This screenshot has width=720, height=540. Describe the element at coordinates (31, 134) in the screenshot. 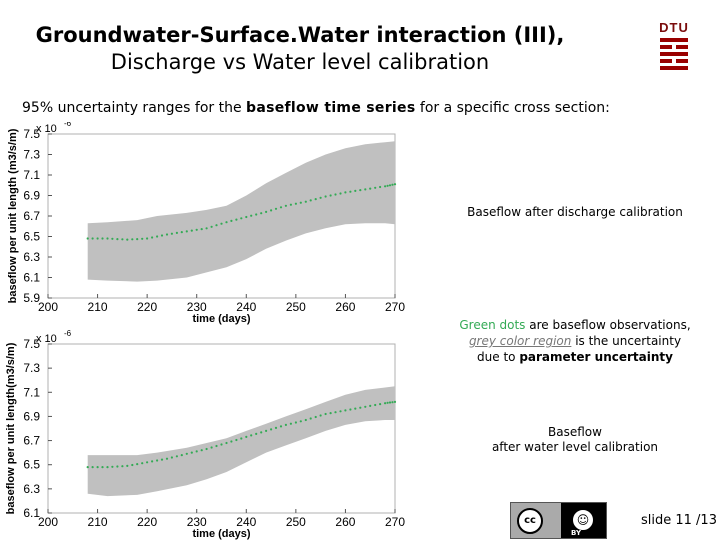

I see `y-tick-label: 7.5` at that location.